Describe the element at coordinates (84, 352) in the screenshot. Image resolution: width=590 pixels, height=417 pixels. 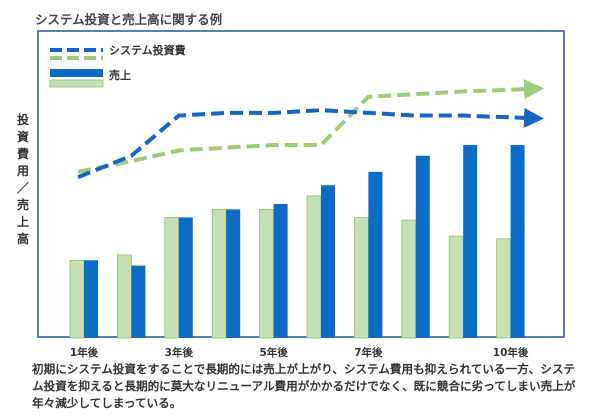
I see `x-tick-label-1: 1年後` at that location.